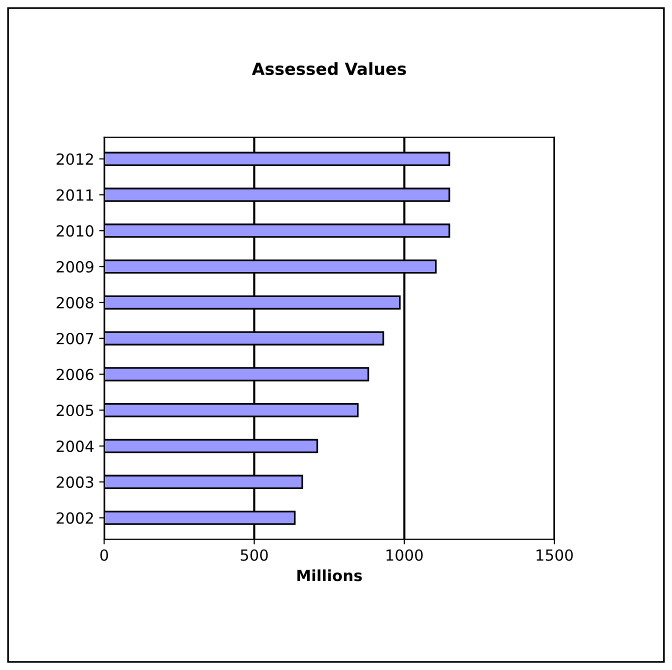 This screenshot has width=672, height=670. Describe the element at coordinates (74, 518) in the screenshot. I see `y-tick-label: 2002` at that location.